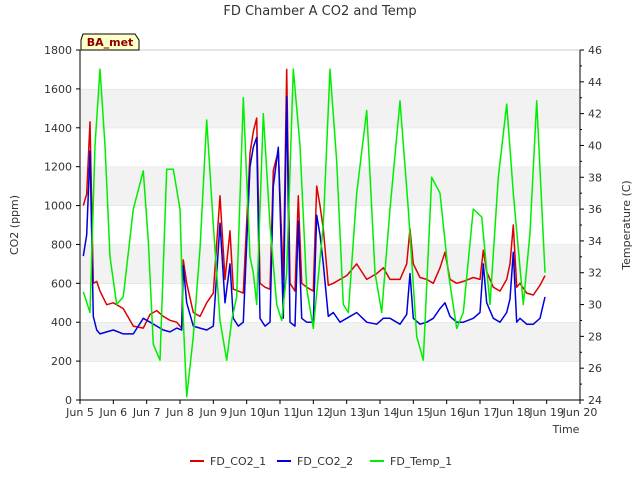 Image resolution: width=640 pixels, height=480 pixels. What do you see at coordinates (325, 461) in the screenshot?
I see `legend-label: FD_CO2_2` at bounding box center [325, 461].